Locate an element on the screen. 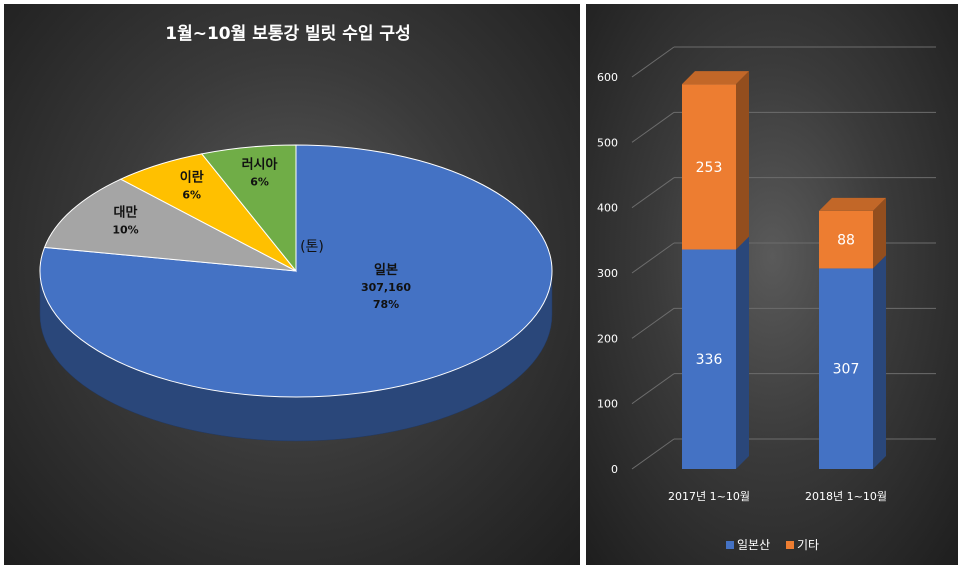  bar-일본산-0 is located at coordinates (709, 359).